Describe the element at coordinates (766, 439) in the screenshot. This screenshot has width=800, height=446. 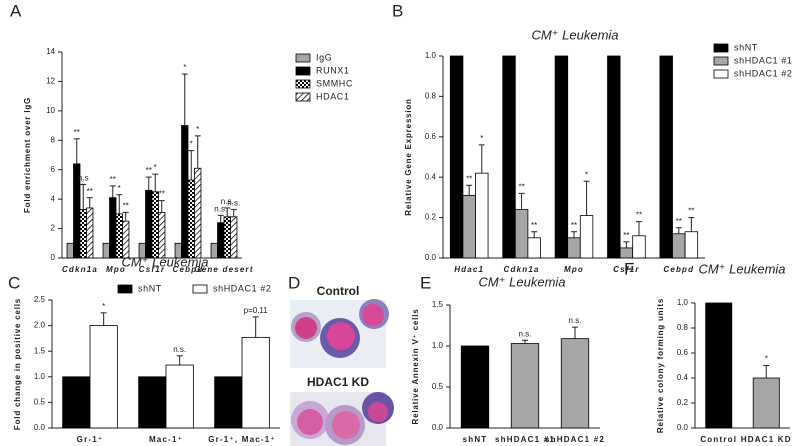
I see `x-tick-label: HDAC1 KD` at that location.